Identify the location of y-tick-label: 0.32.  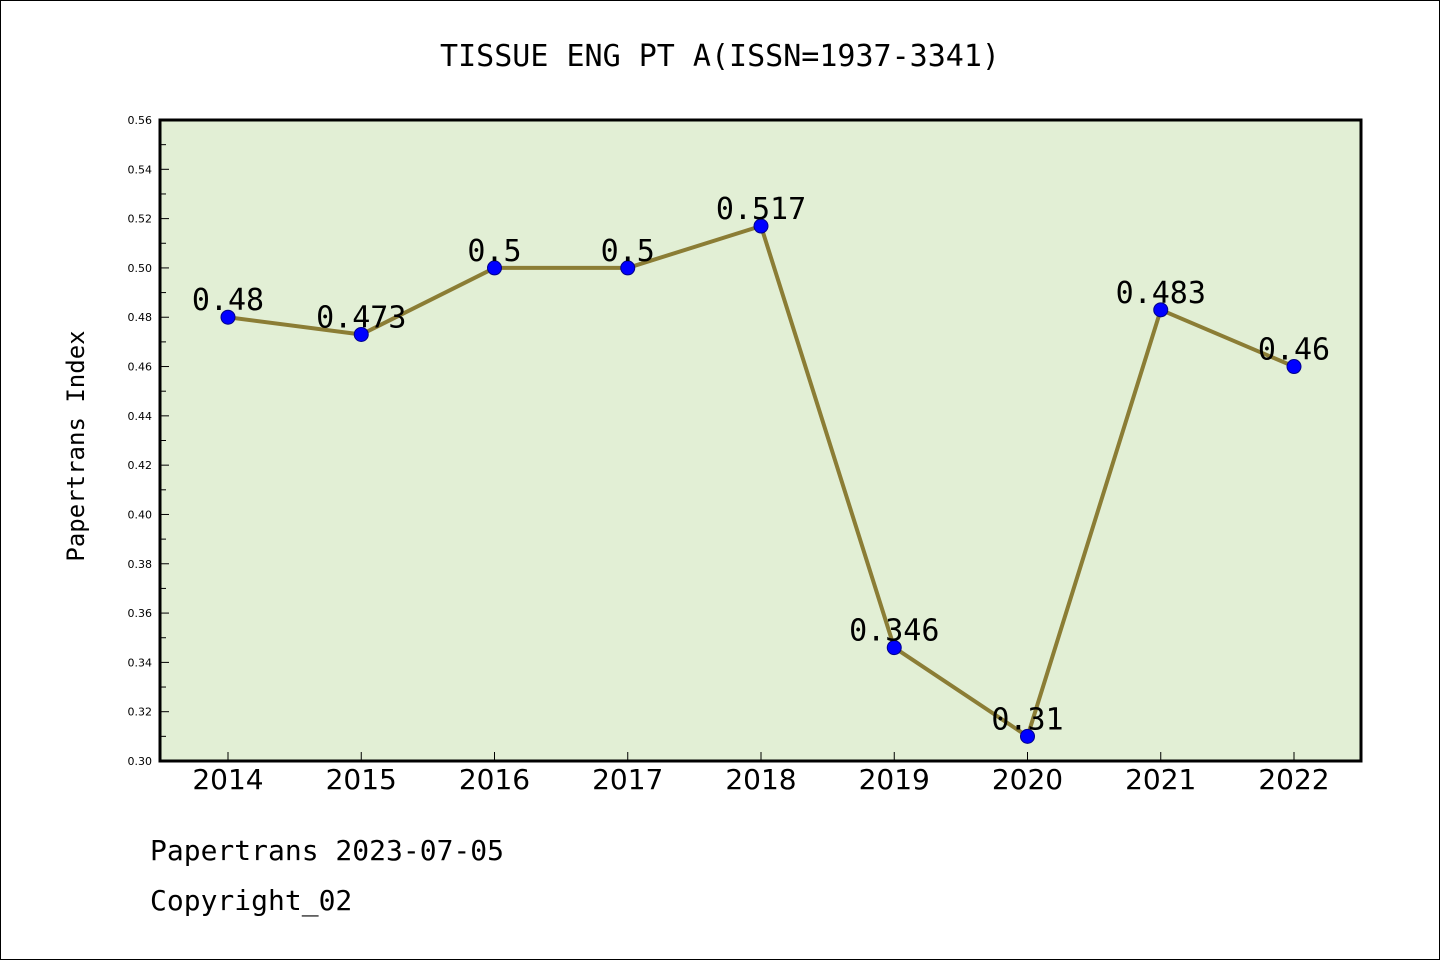
(140, 712).